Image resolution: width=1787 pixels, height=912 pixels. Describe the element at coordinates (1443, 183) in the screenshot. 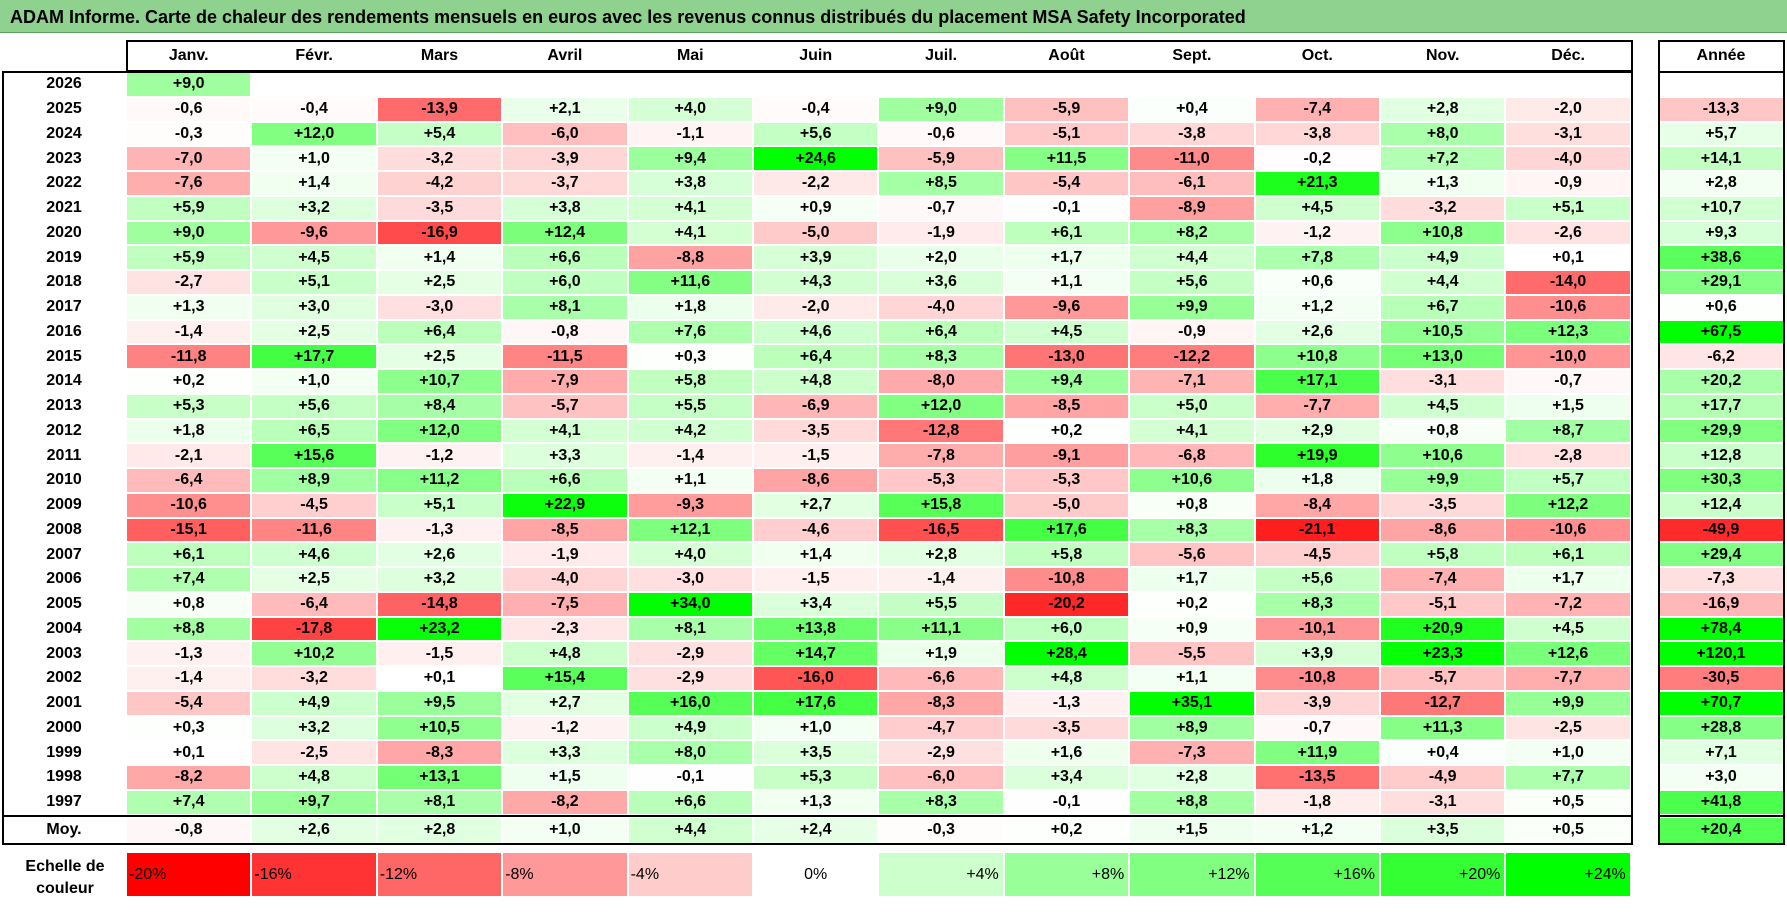

I see `heatmap-cell: +1,3` at that location.